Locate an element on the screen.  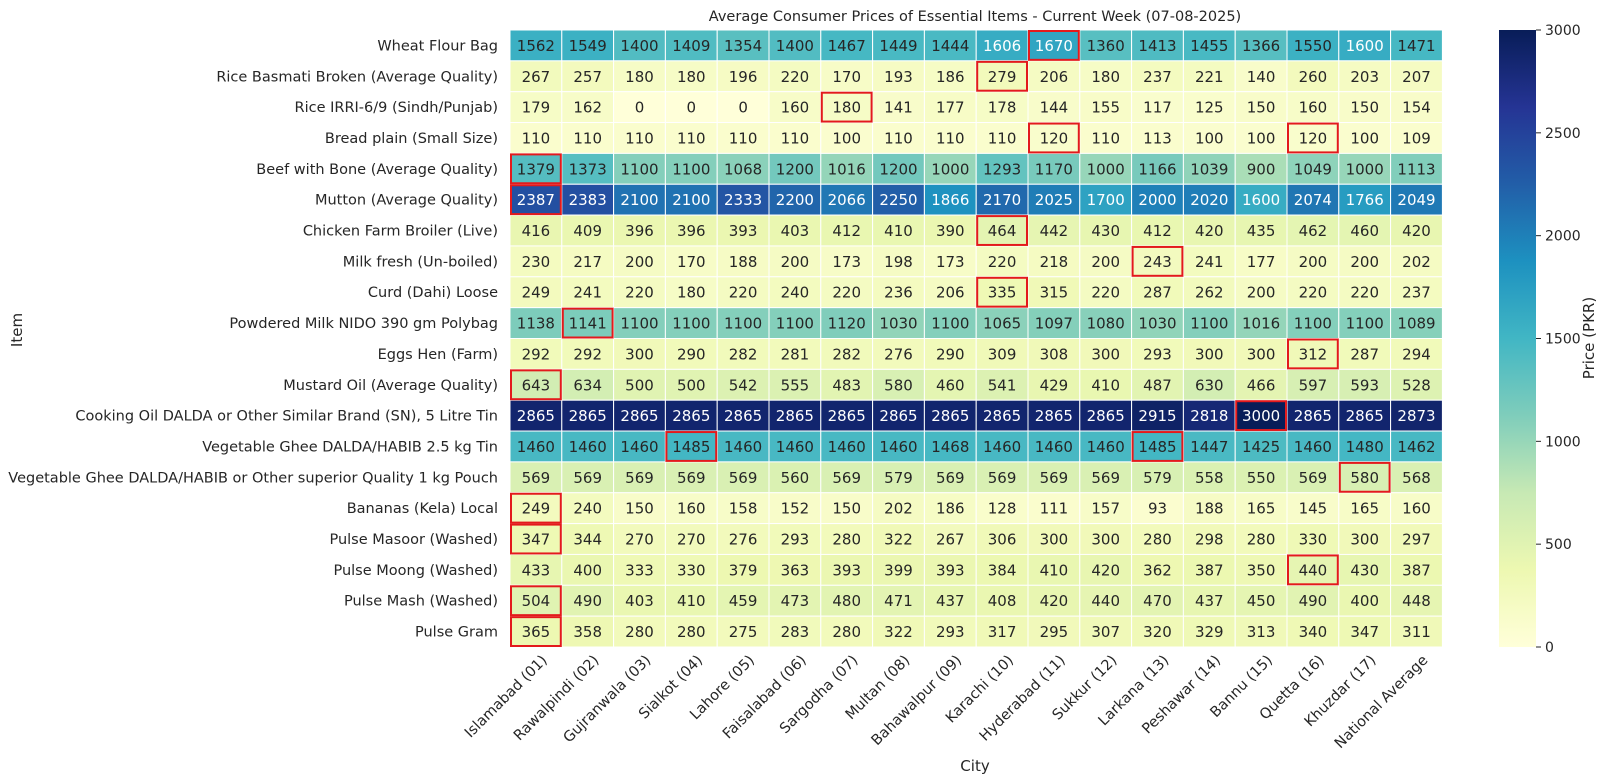
cell-value: 292 is located at coordinates (587, 354).